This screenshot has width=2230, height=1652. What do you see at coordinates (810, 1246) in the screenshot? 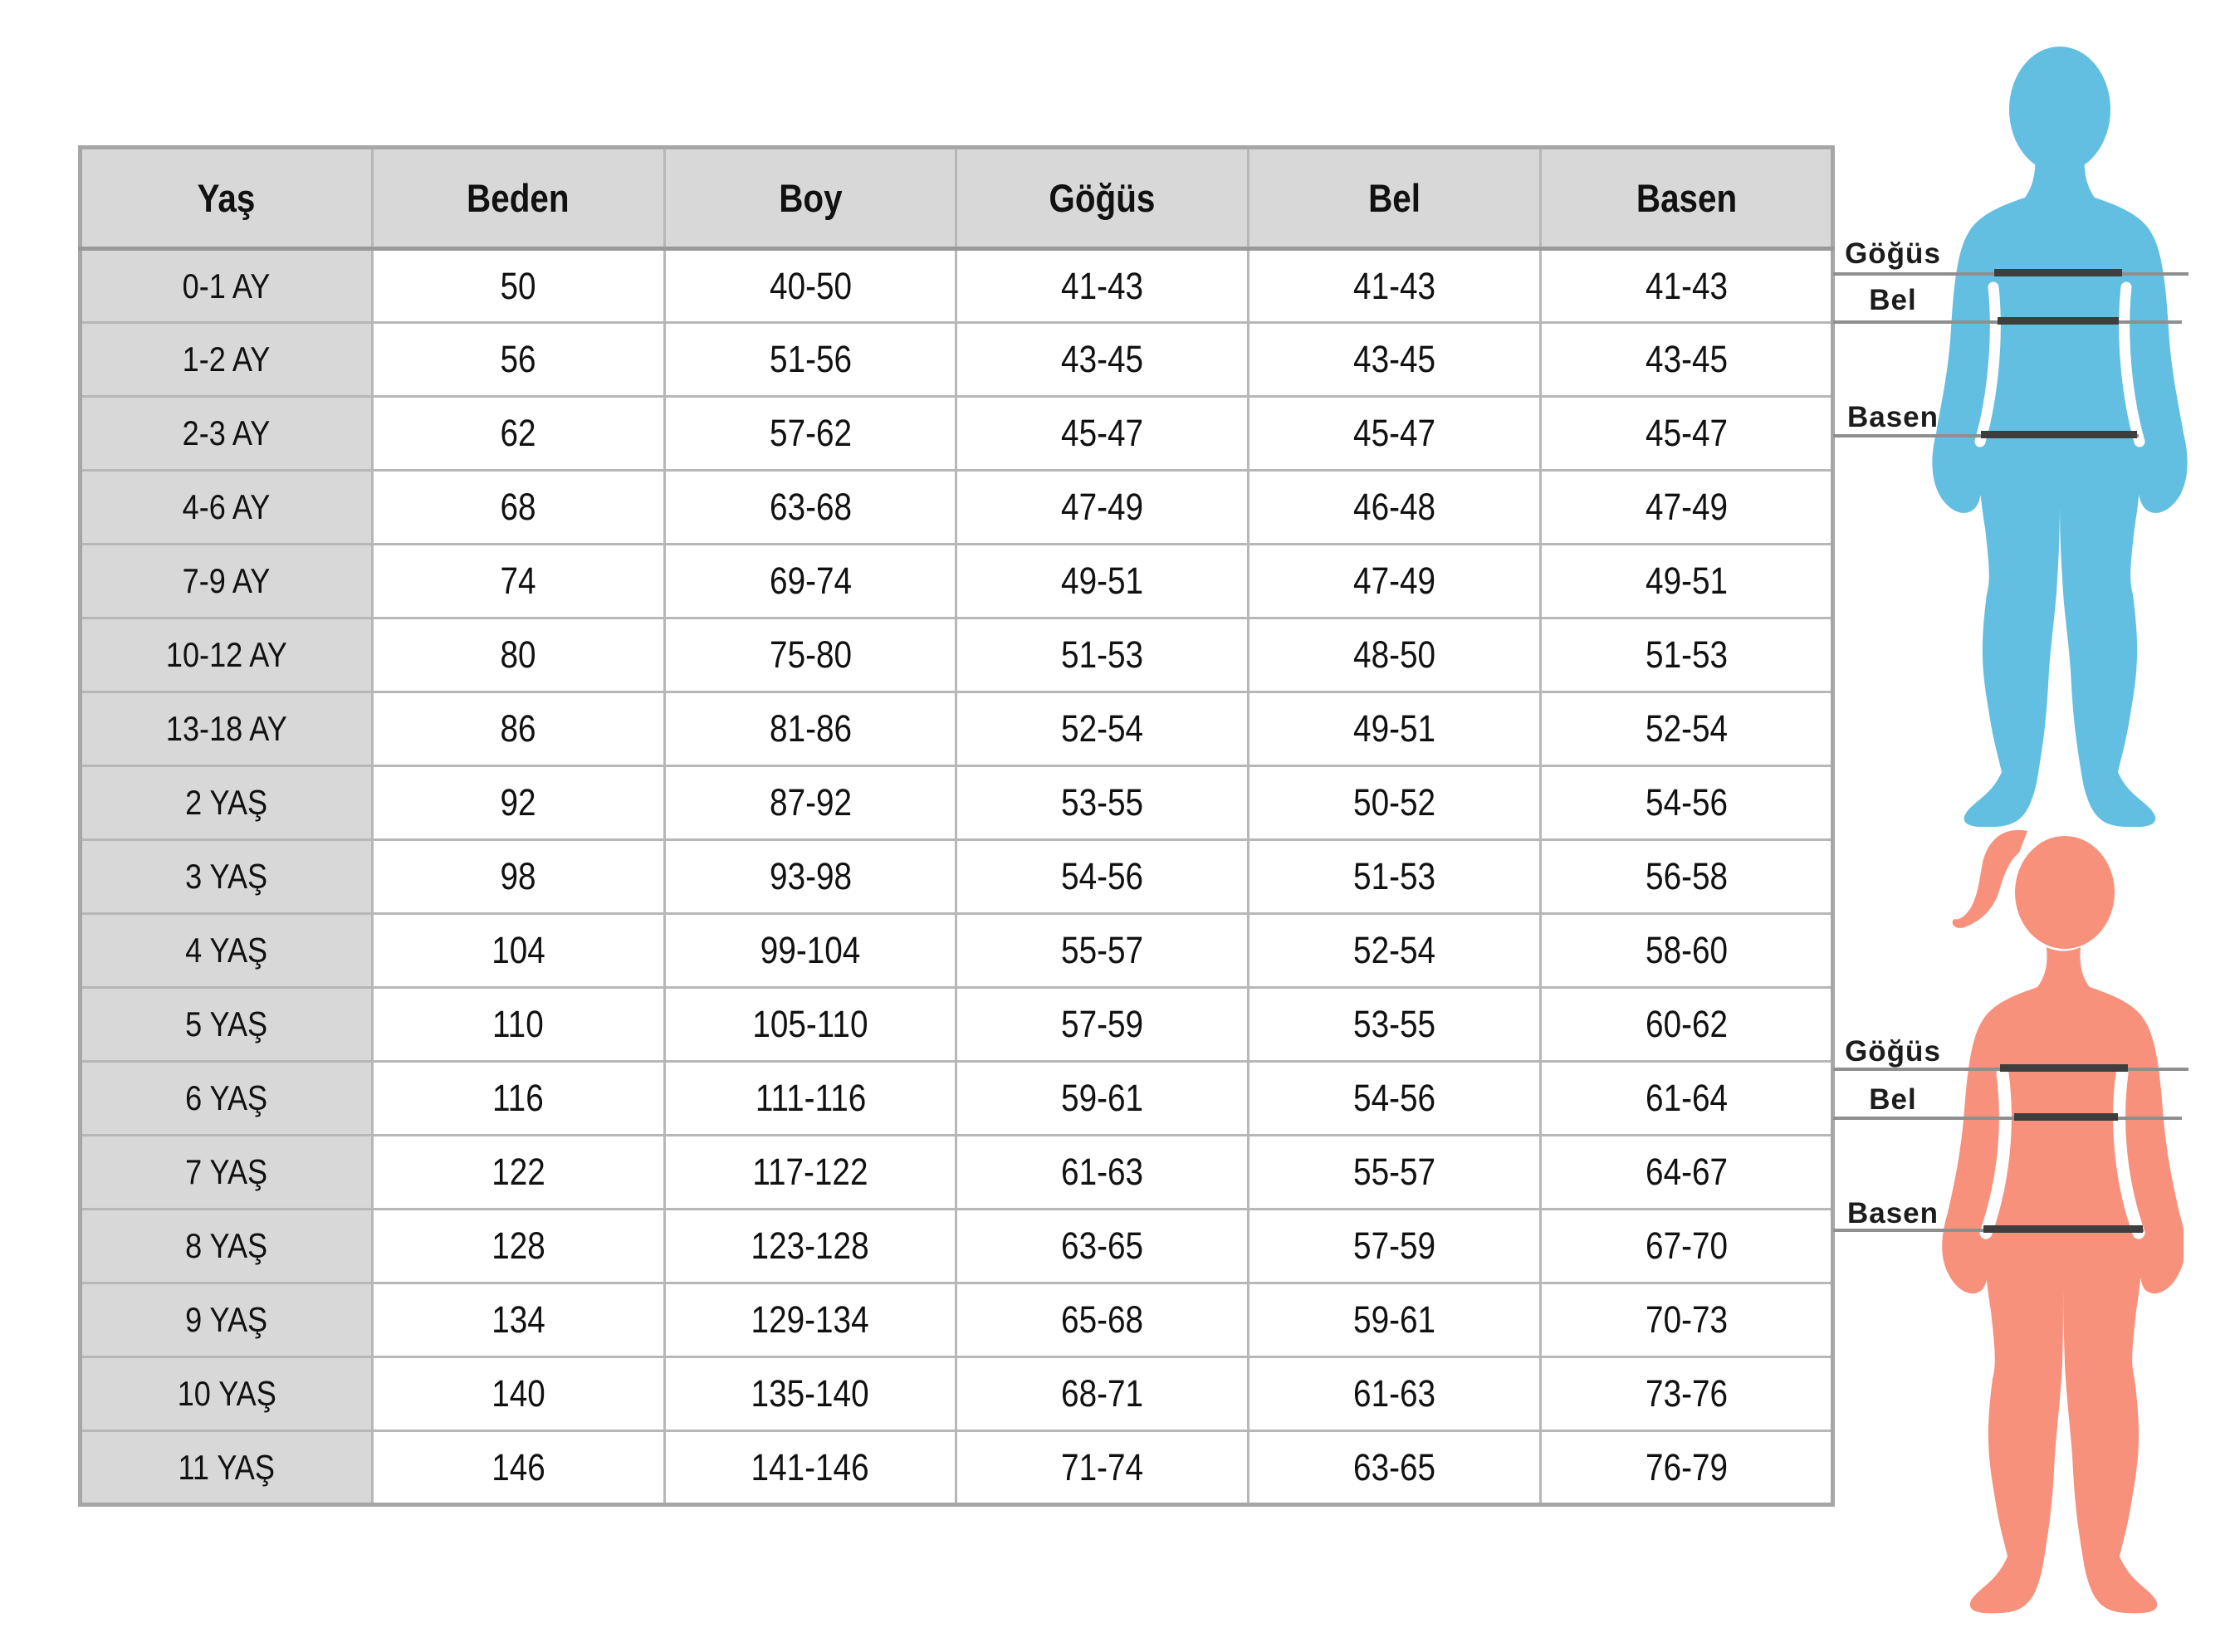
I see `size-cell: 123-128` at bounding box center [810, 1246].